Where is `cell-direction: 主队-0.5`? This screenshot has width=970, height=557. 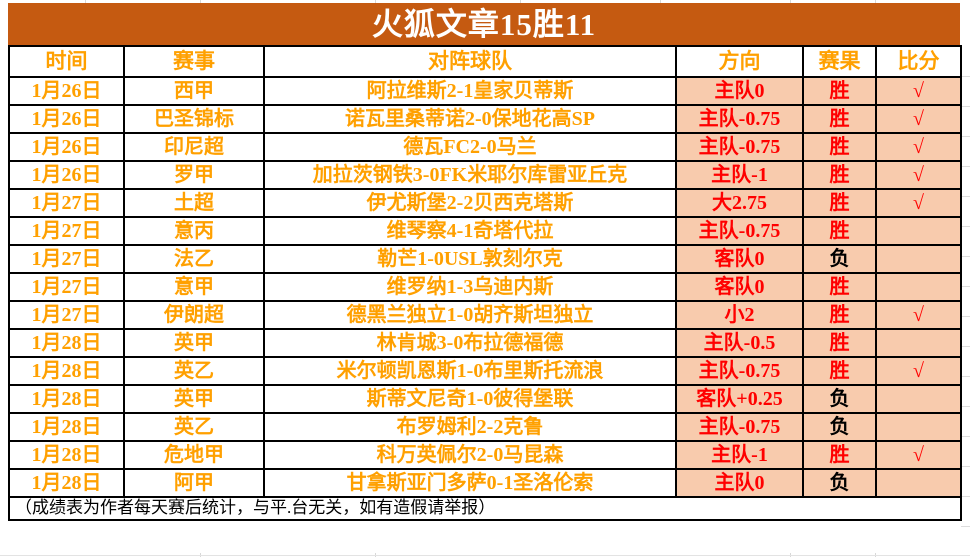
cell-direction: 主队-0.5 is located at coordinates (739, 343).